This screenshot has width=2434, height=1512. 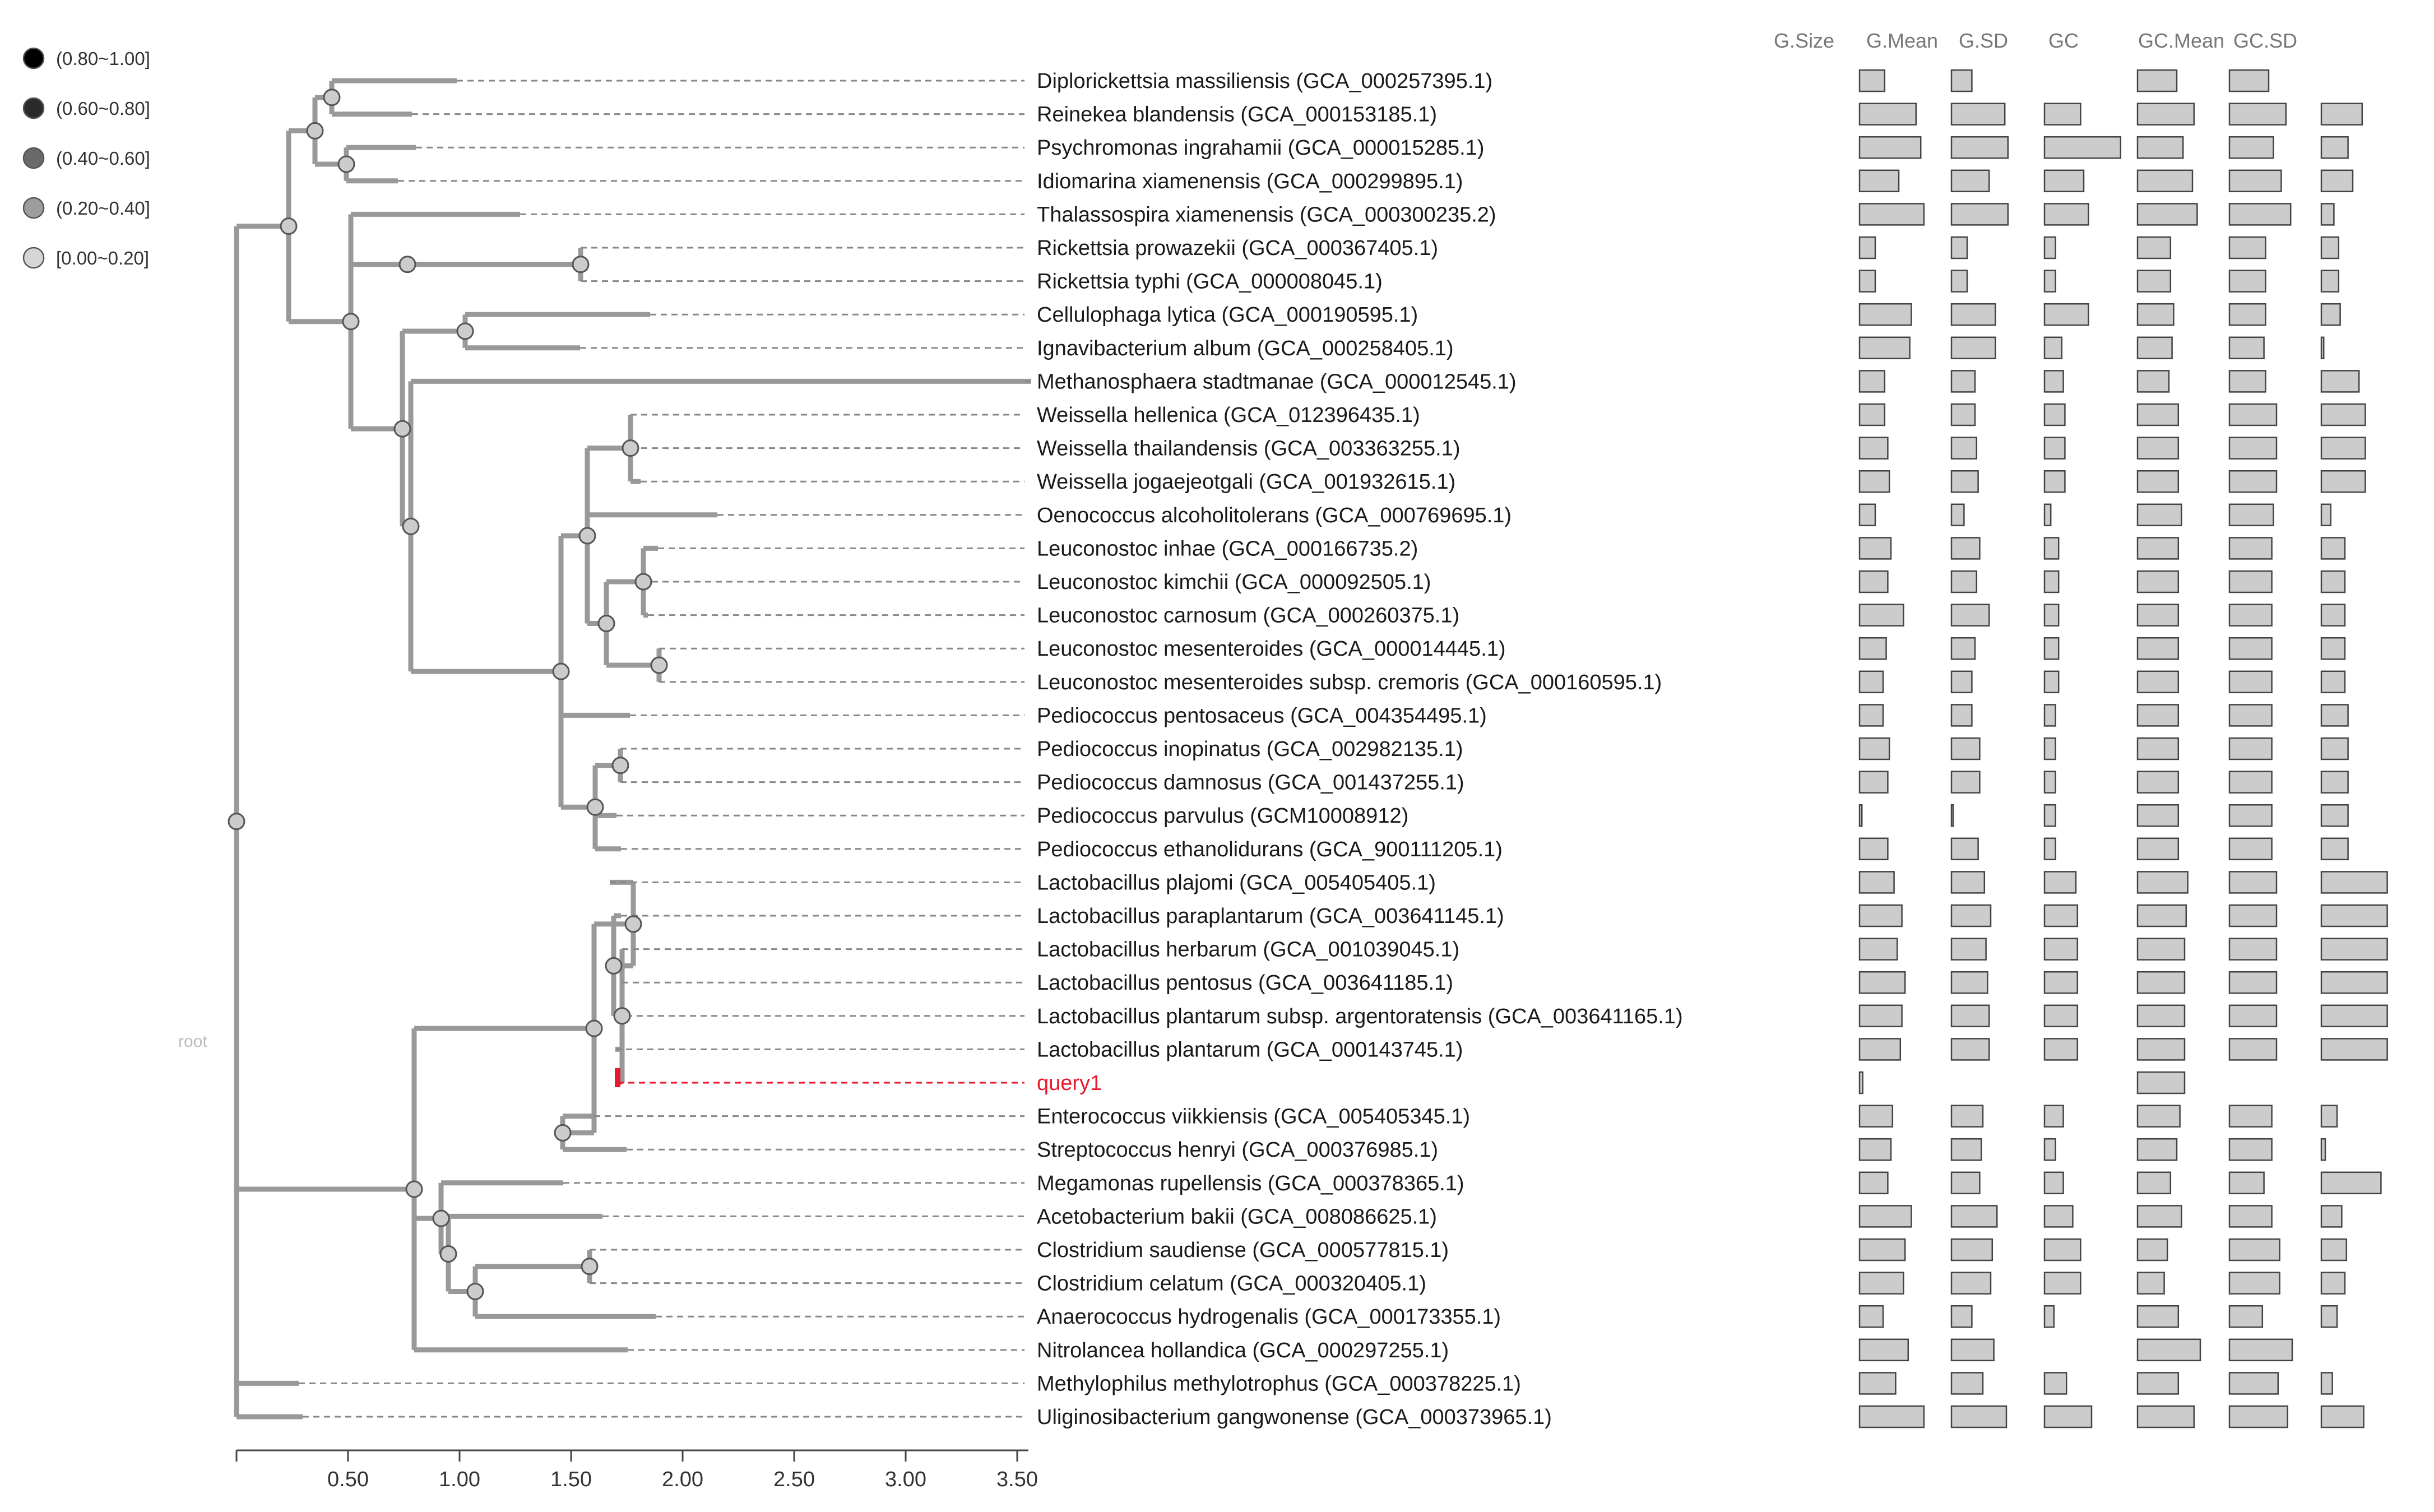 I want to click on leaf-label: Streptococcus henryi (GCA_000376985.1), so click(x=1237, y=1150).